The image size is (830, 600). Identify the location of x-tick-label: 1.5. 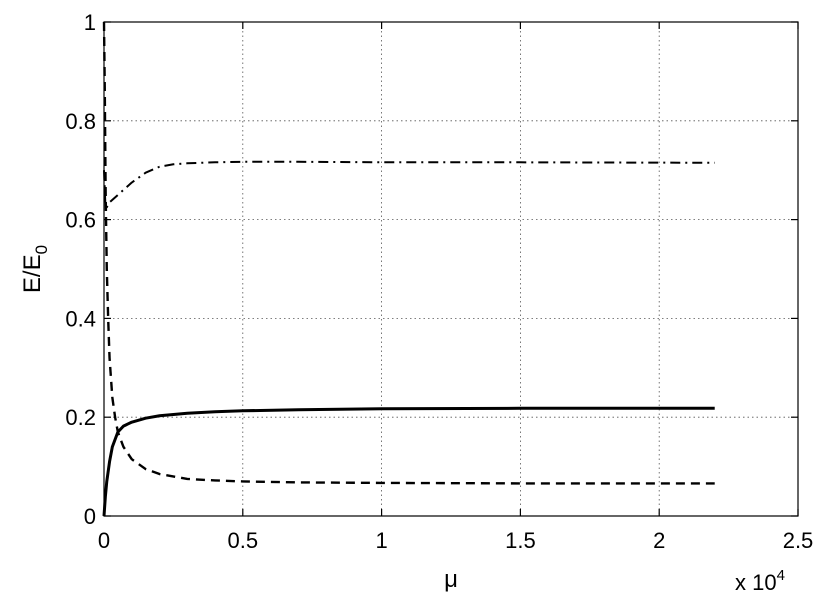
(520, 540).